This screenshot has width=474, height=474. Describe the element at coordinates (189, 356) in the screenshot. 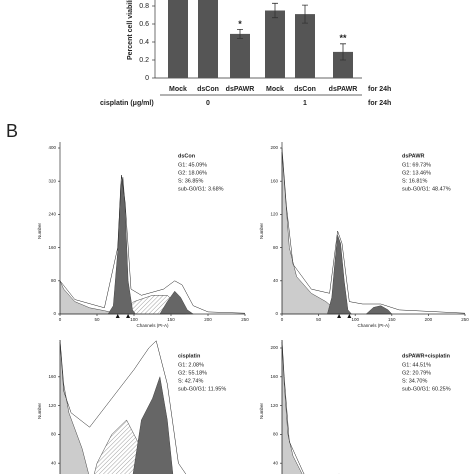

I see `plot-title: cisplatin` at that location.